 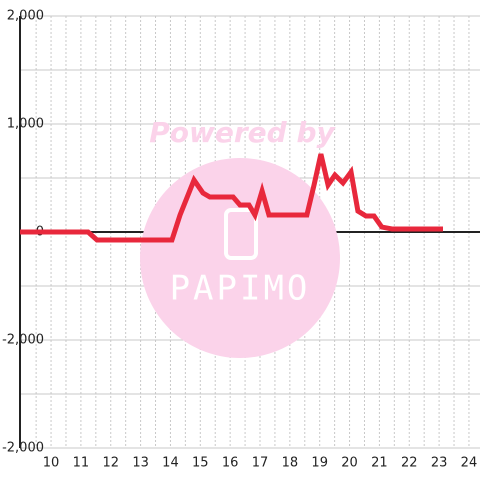 I want to click on x-tick-label: 13, so click(x=140, y=463).